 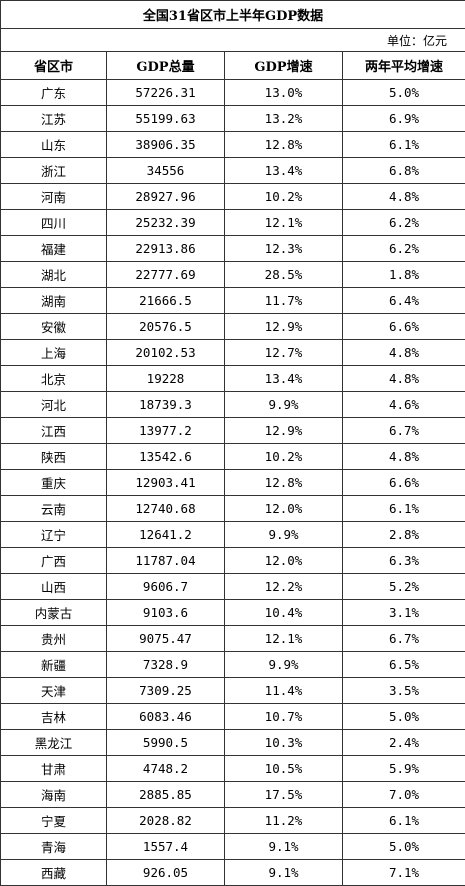 I want to click on gdp-total-cell: 12641.2, so click(x=166, y=535).